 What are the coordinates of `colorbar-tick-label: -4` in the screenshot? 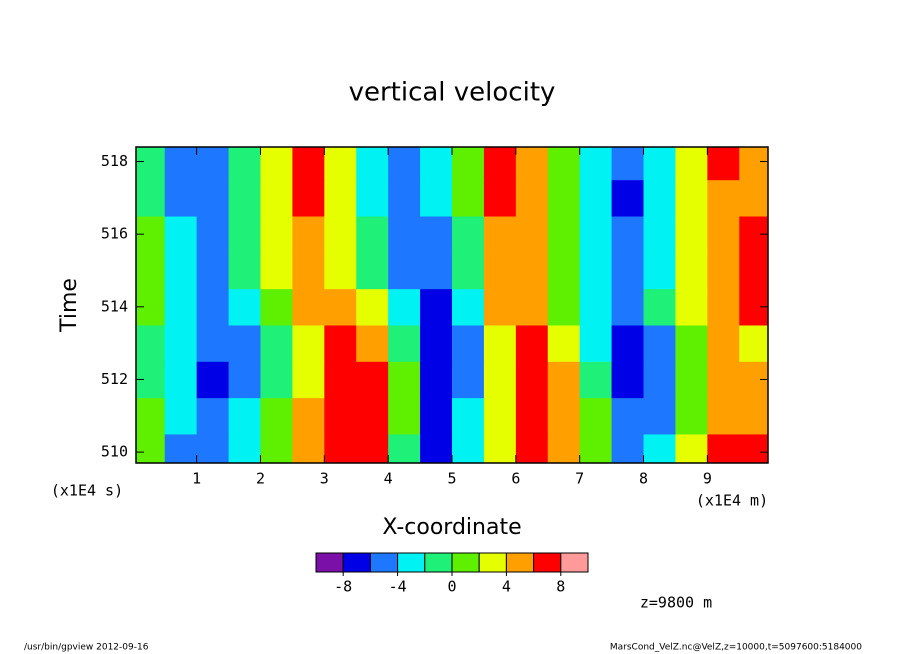 It's located at (398, 587).